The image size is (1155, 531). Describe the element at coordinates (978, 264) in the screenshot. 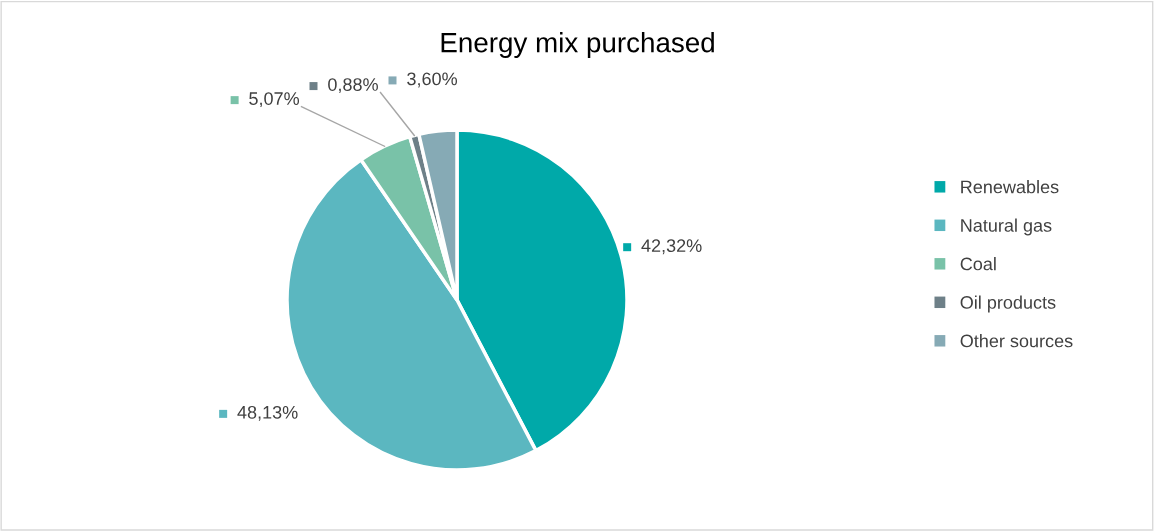

I see `legend-label: Coal` at that location.